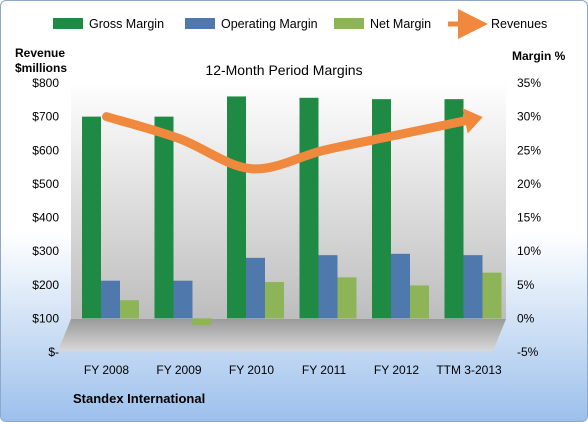  What do you see at coordinates (139, 398) in the screenshot?
I see `company-name: Standex International` at bounding box center [139, 398].